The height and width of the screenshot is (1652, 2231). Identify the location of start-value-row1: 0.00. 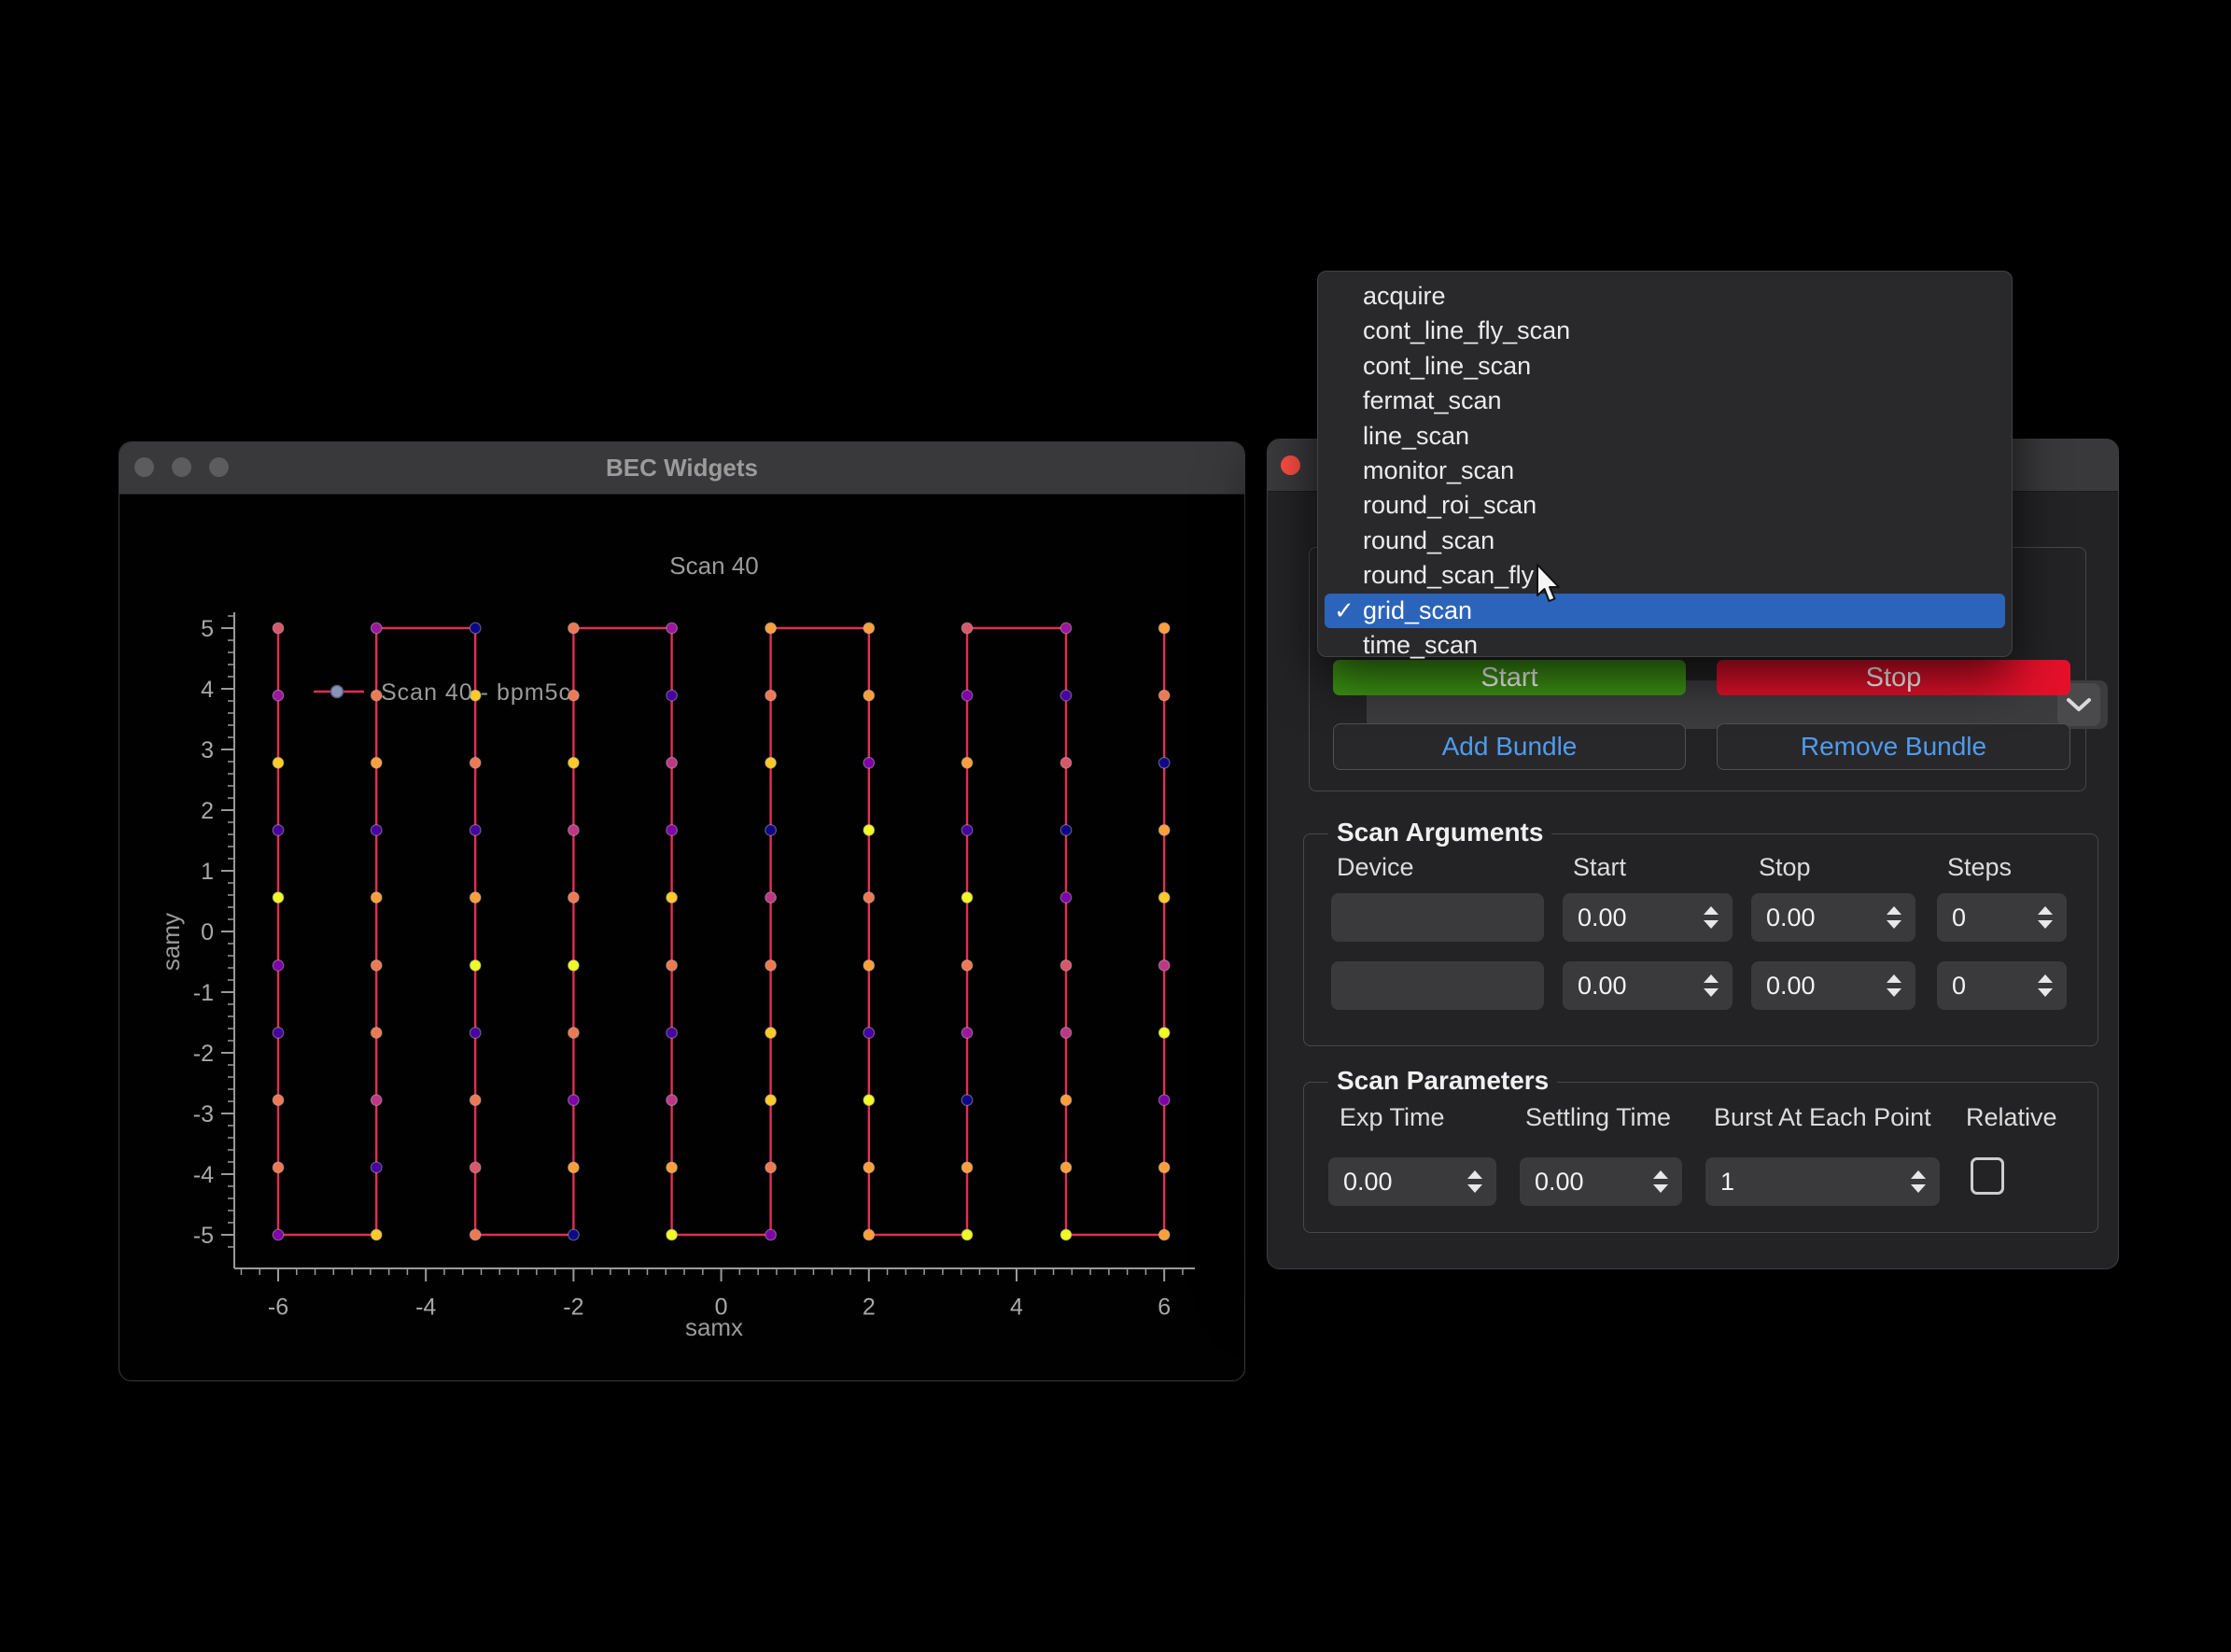
(1602, 917).